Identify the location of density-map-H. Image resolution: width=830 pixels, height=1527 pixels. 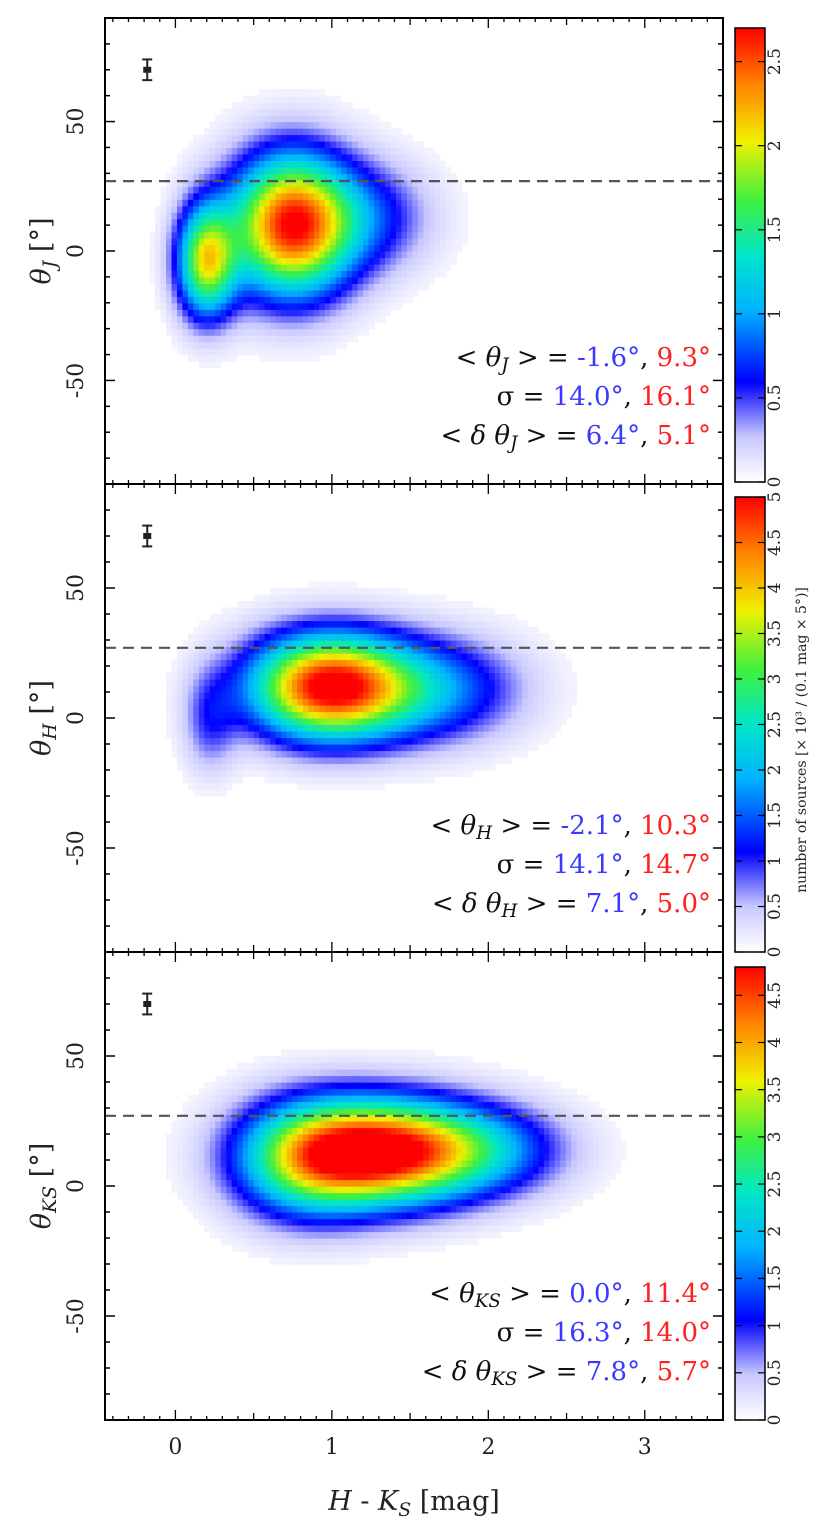
(372, 689).